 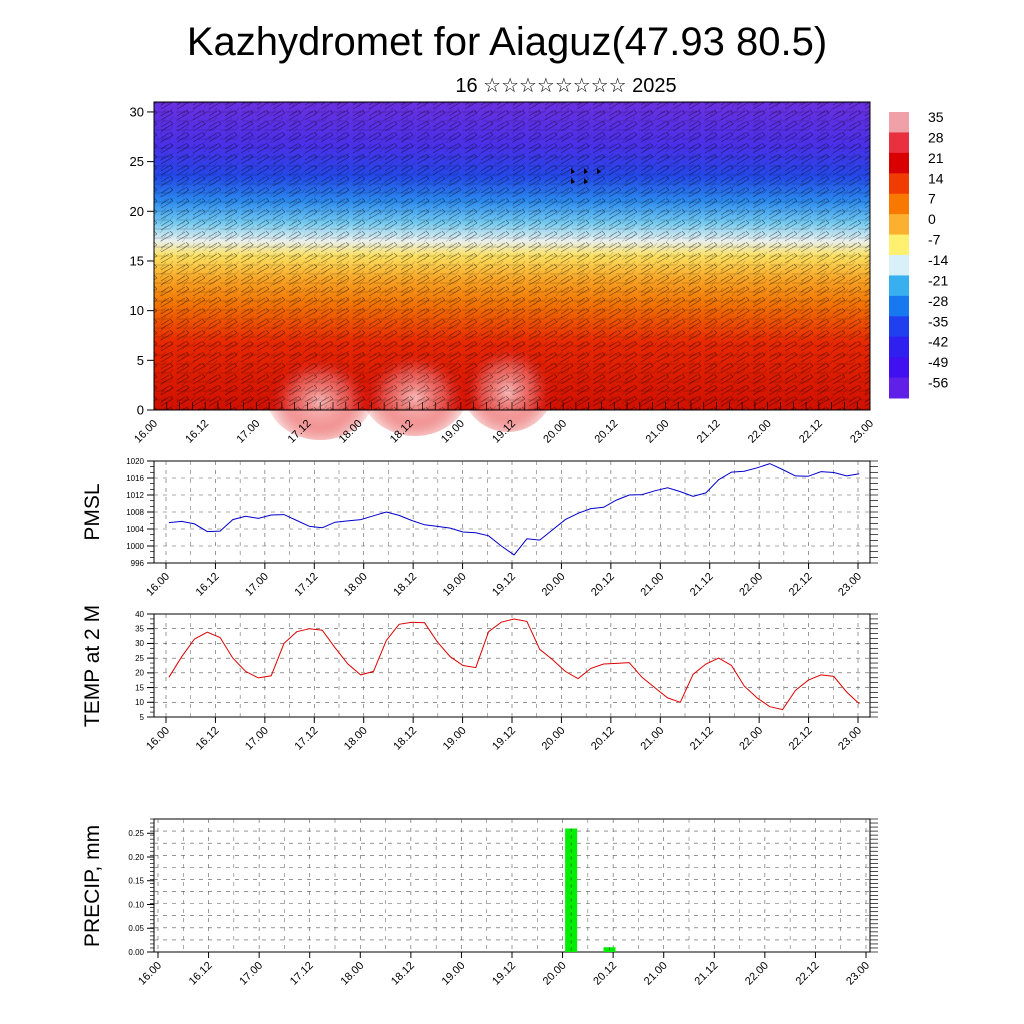 I want to click on colorbar-label: 28, so click(x=936, y=137).